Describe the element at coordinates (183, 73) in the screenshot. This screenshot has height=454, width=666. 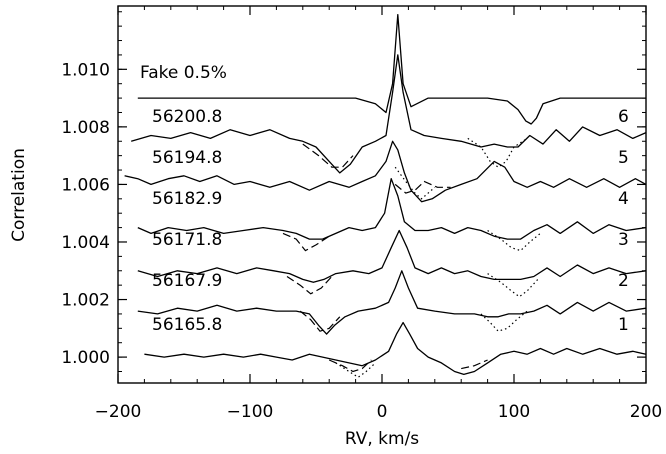
I see `series-label: Fake 0.5%` at that location.